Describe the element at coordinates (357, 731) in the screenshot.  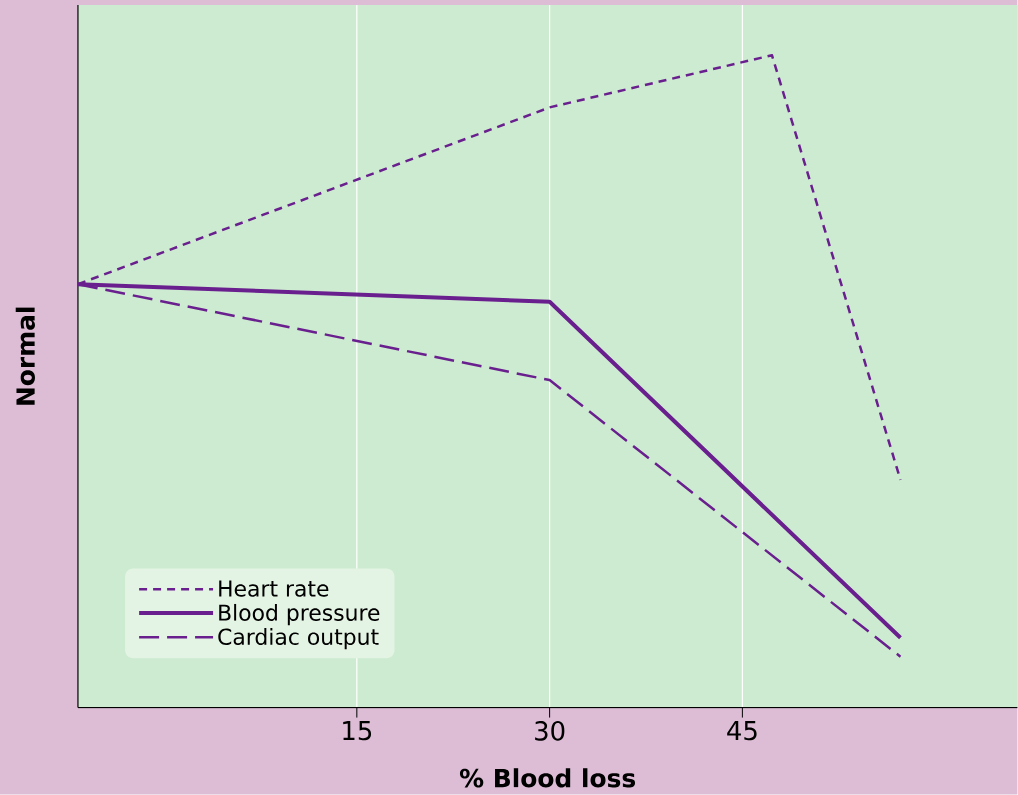
I see `x-tick-label: 15` at that location.